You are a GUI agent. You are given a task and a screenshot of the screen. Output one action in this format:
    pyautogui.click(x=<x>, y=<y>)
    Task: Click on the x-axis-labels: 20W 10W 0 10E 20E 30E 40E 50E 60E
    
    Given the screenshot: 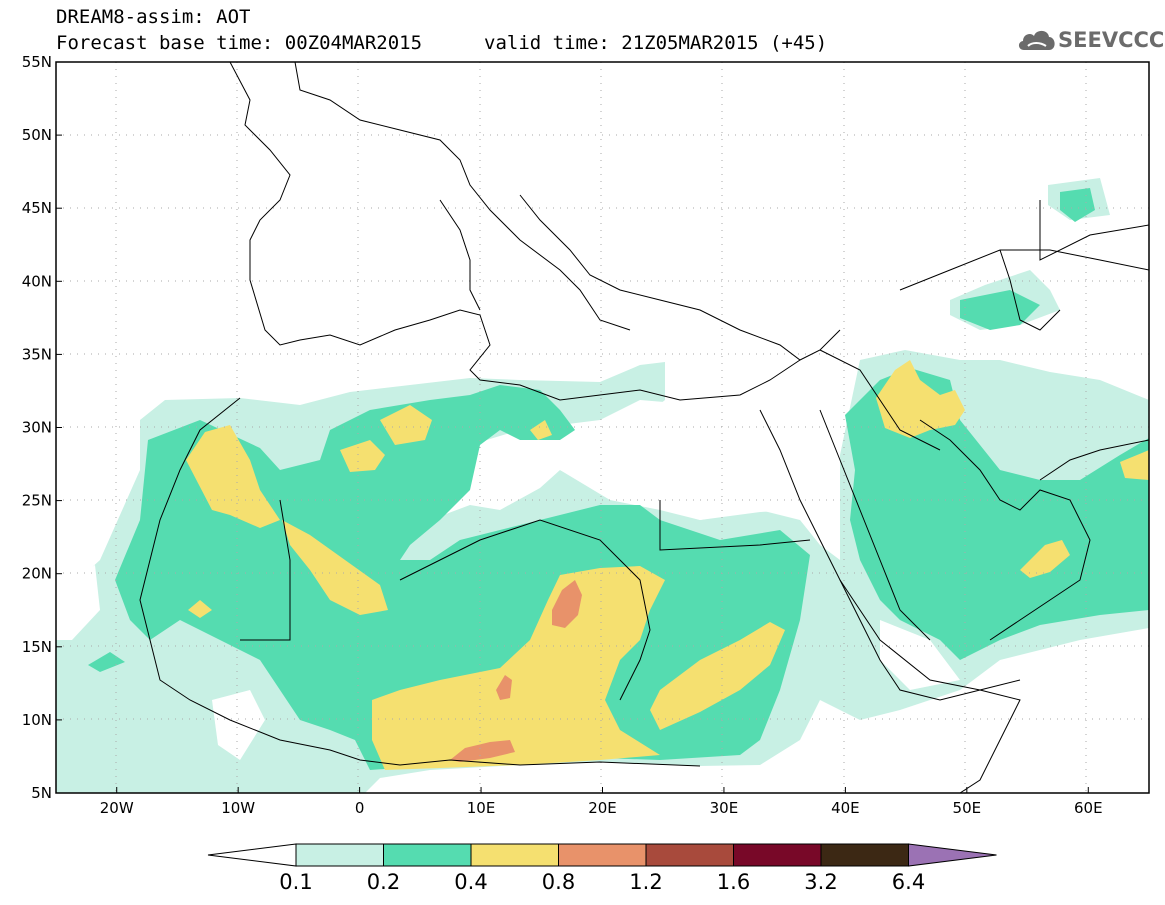 What is the action you would take?
    pyautogui.click(x=601, y=802)
    